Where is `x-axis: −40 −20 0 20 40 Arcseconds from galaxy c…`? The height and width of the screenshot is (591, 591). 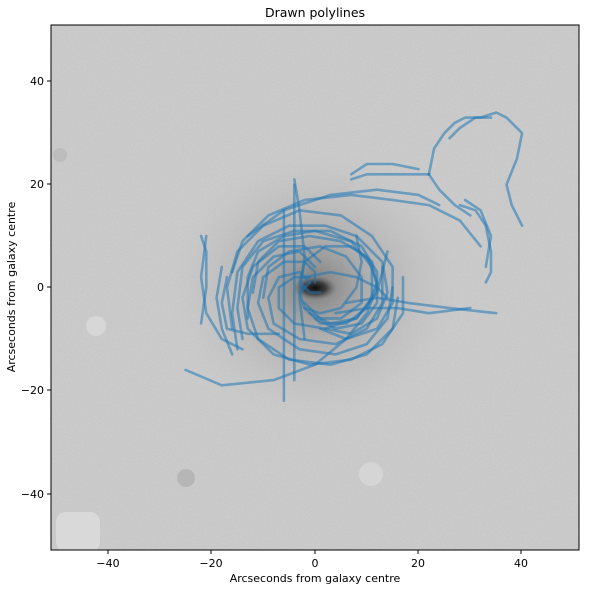
x-axis: −40 −20 0 20 40 Arcseconds from galaxy c… is located at coordinates (312, 567).